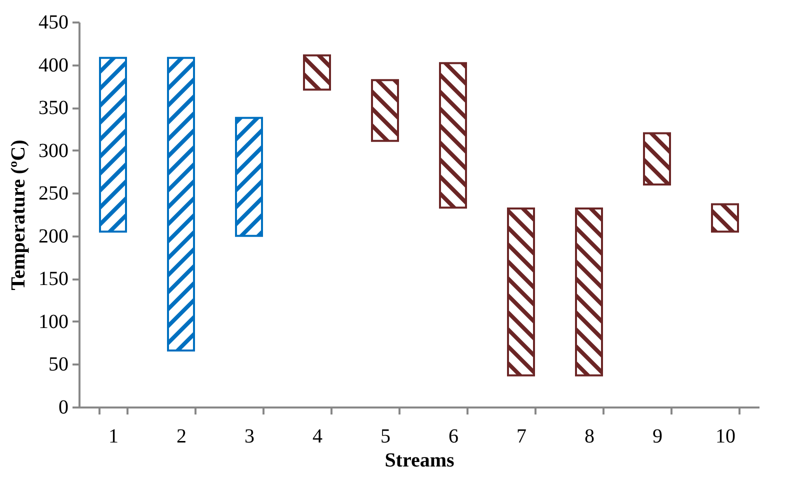  What do you see at coordinates (453, 437) in the screenshot?
I see `x-tick-label: 6` at bounding box center [453, 437].